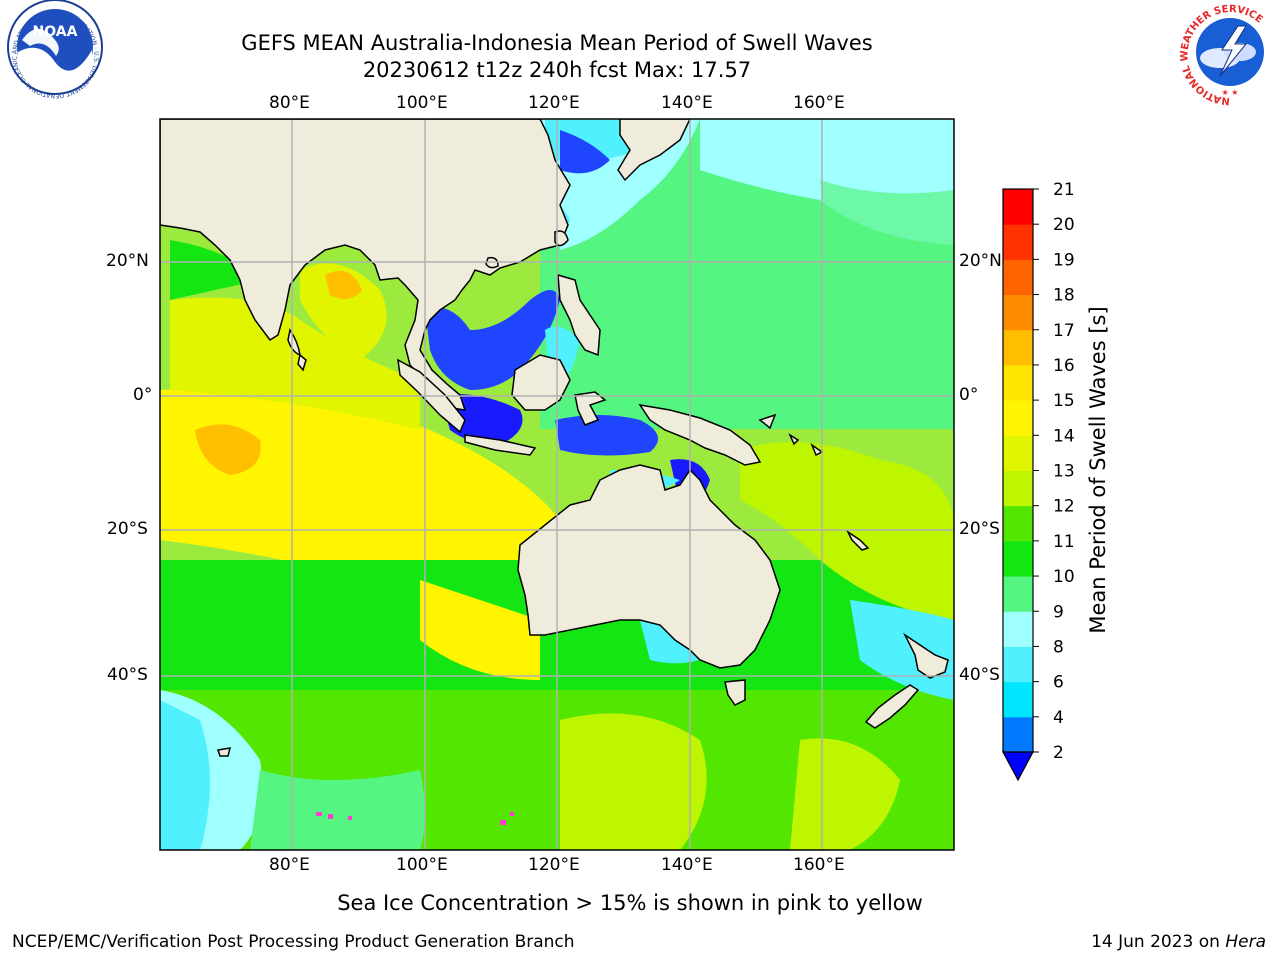  Describe the element at coordinates (819, 103) in the screenshot. I see `lon-tick-top: 160°E` at that location.